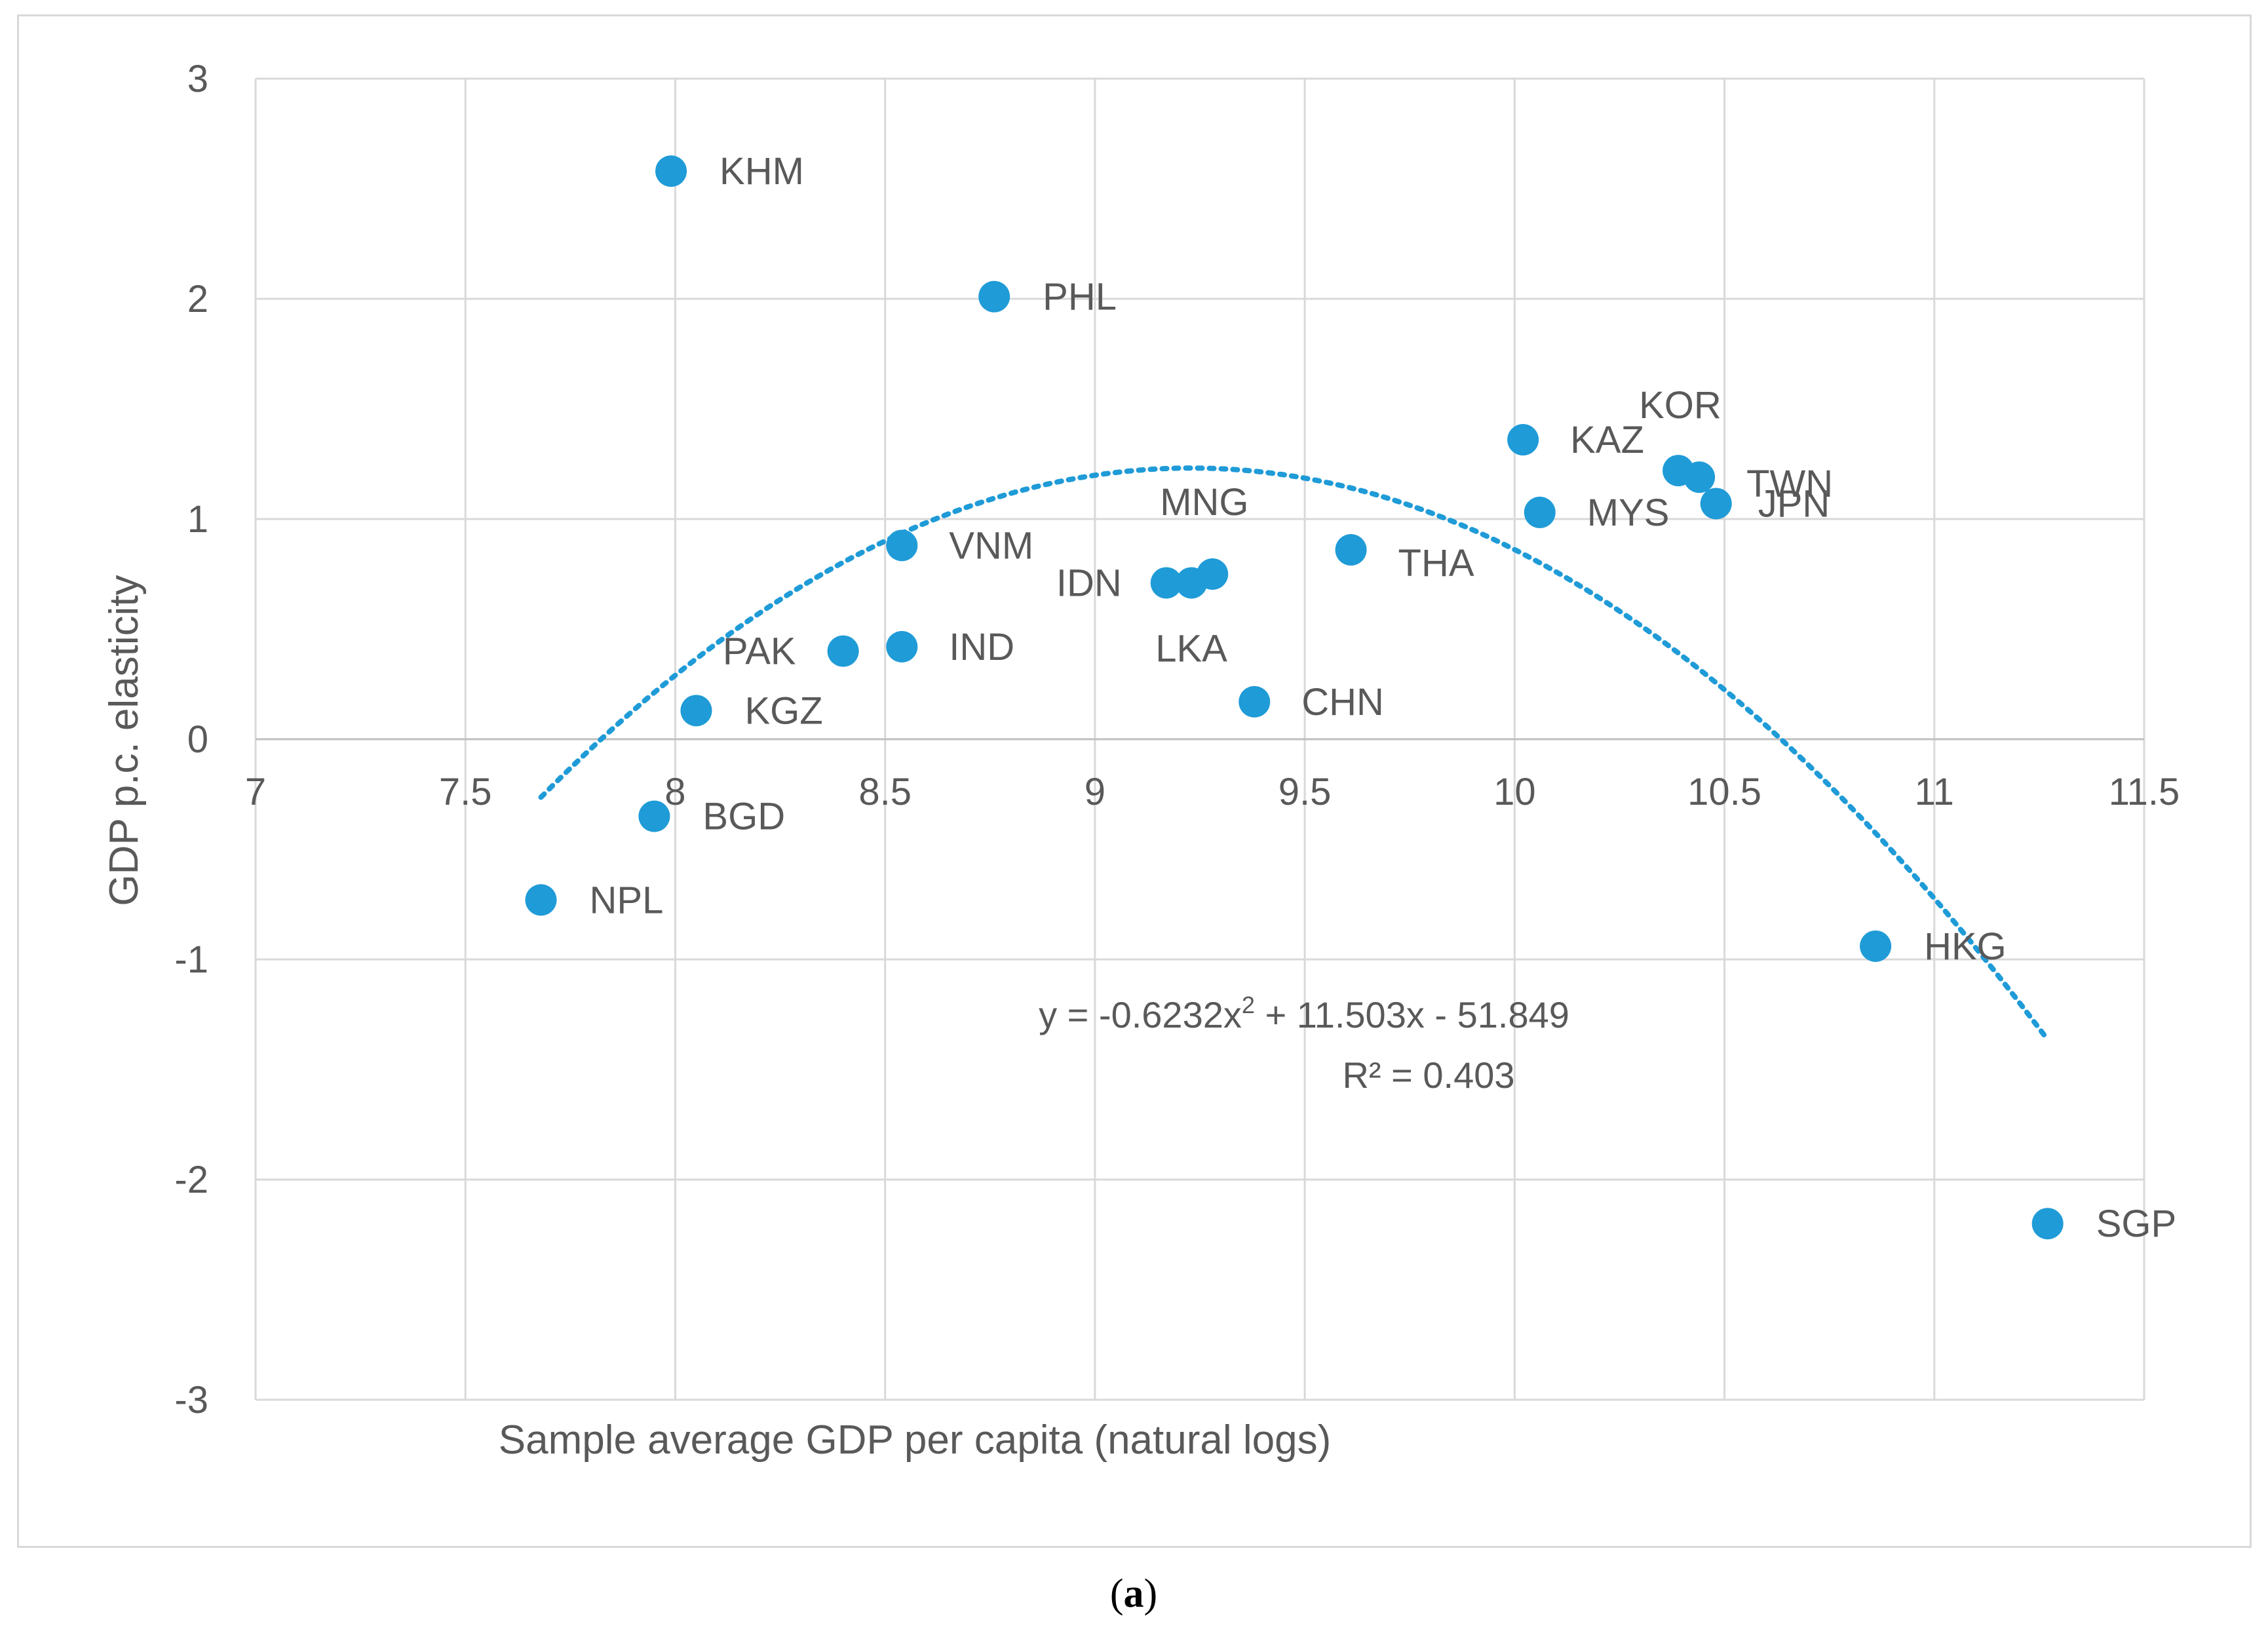 Image resolution: width=2268 pixels, height=1637 pixels. Describe the element at coordinates (1412, 1014) in the screenshot. I see `trendline-equation-rest: + 11.503x - 51.849` at that location.